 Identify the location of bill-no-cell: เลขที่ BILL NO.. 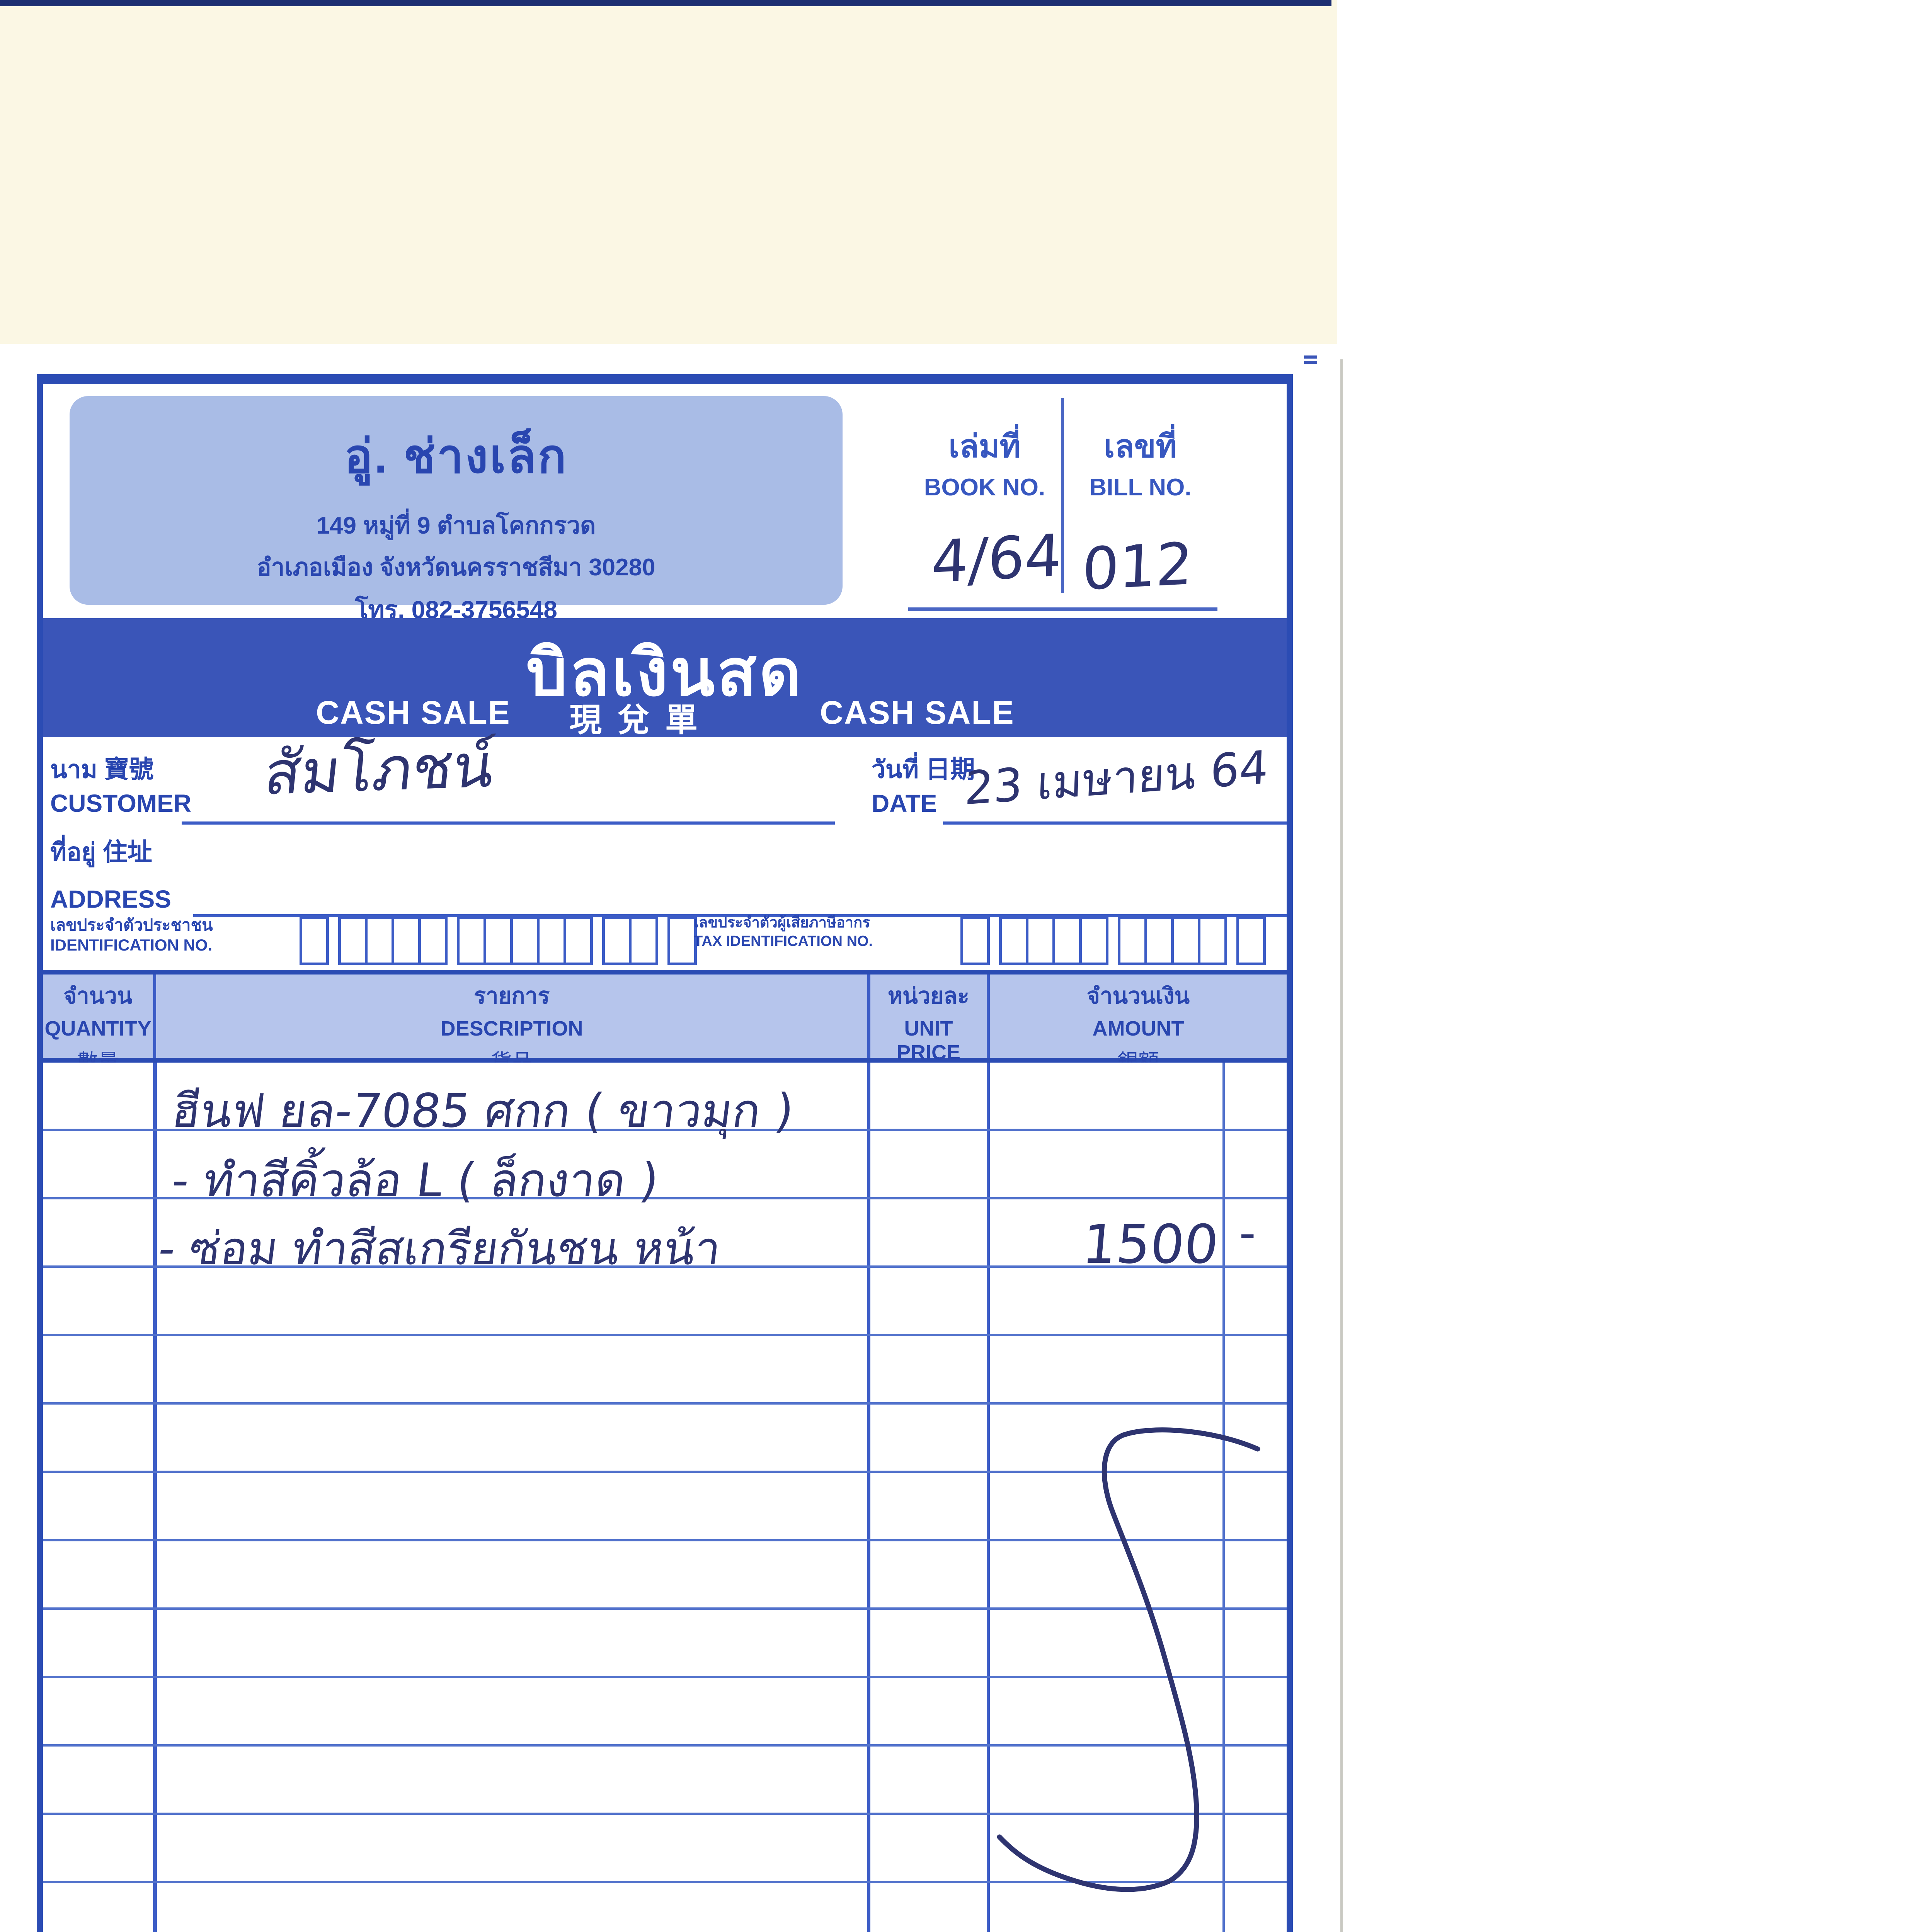
(1140, 461).